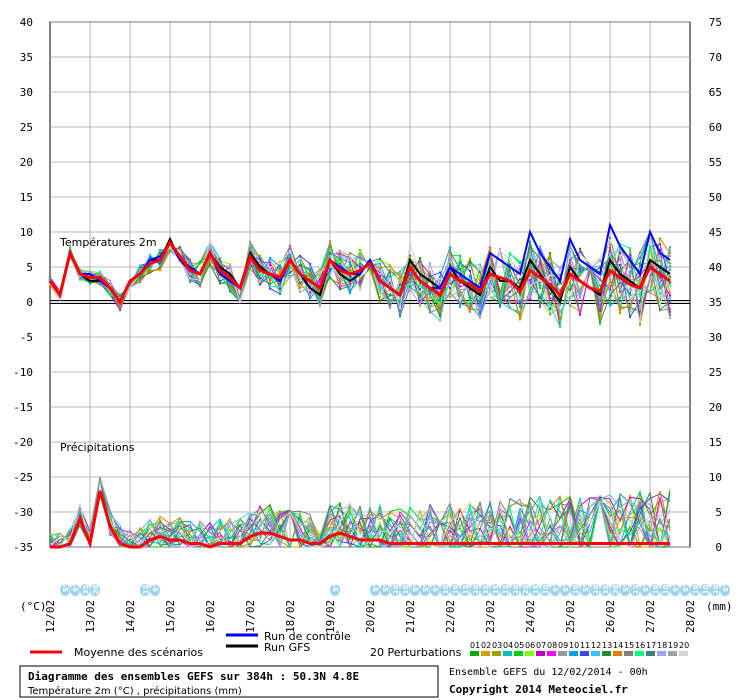  I want to click on prob-label: 20%, so click(526, 586).